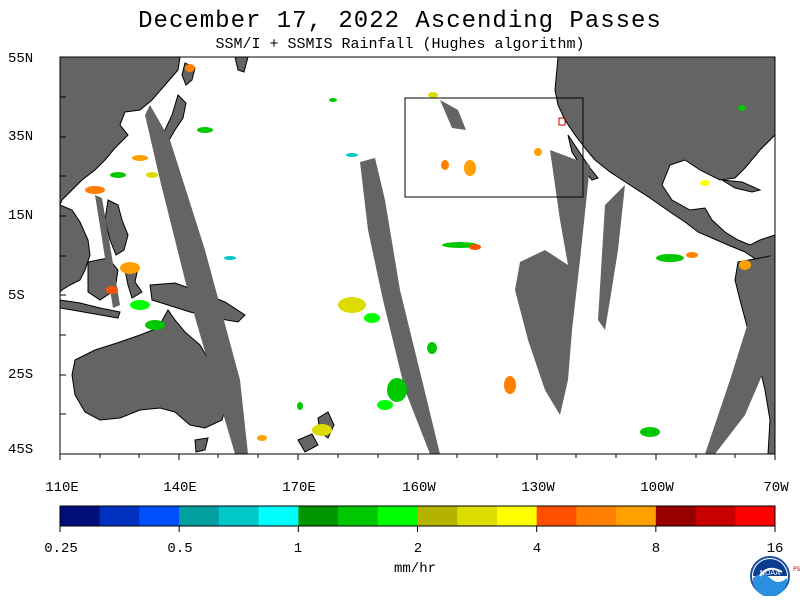  I want to click on colorbar-tick-label: 16, so click(775, 549).